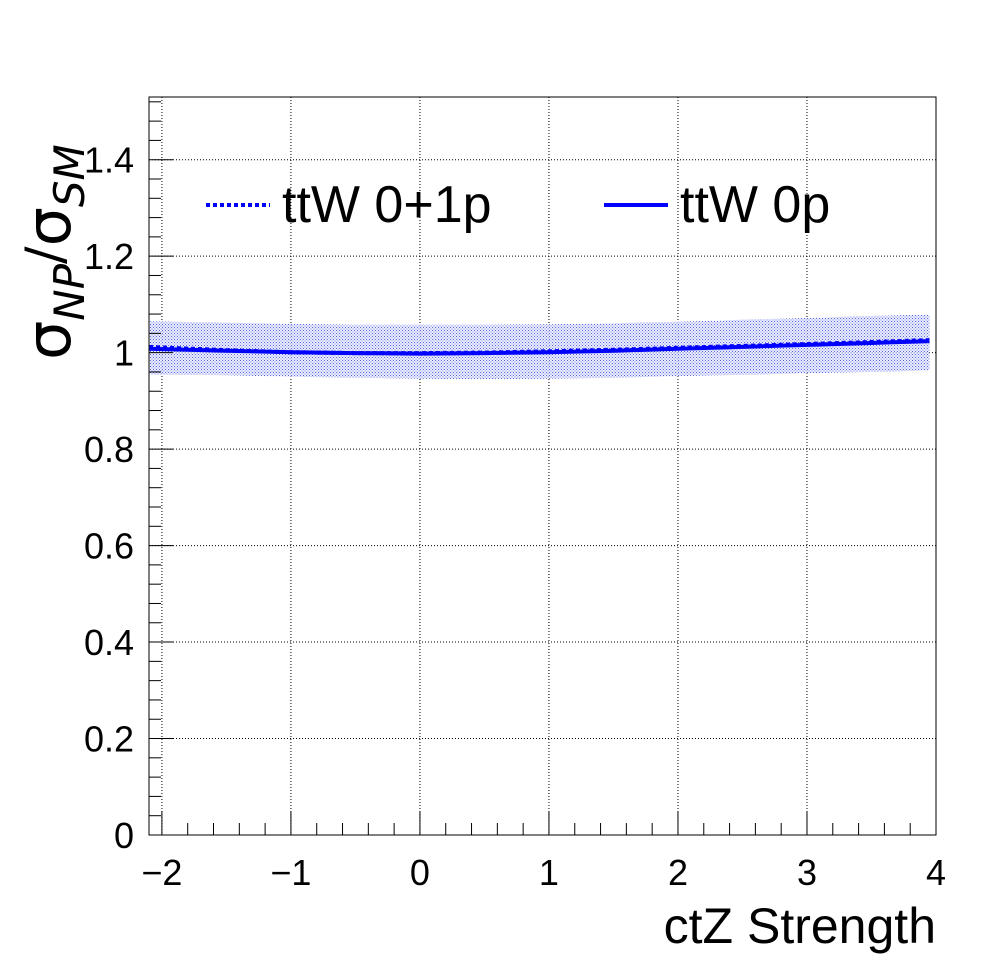  Describe the element at coordinates (420, 872) in the screenshot. I see `x-tick-label: 0` at that location.